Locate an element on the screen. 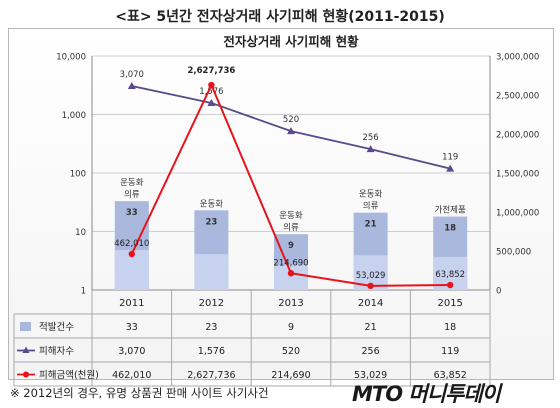  table-cell: 63,852 is located at coordinates (450, 375).